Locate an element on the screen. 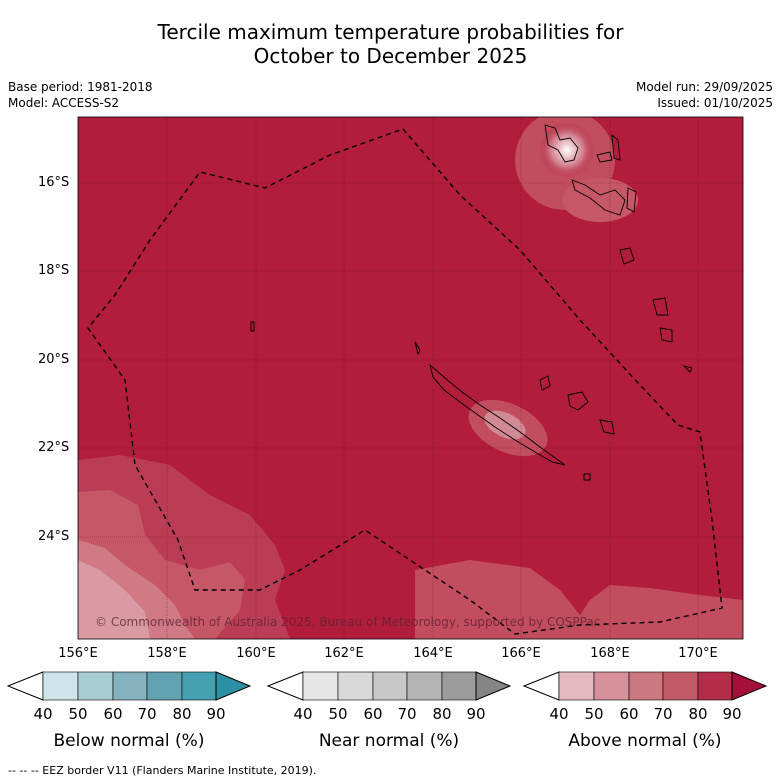 The image size is (781, 781). x-tick-162e: 162°E is located at coordinates (344, 653).